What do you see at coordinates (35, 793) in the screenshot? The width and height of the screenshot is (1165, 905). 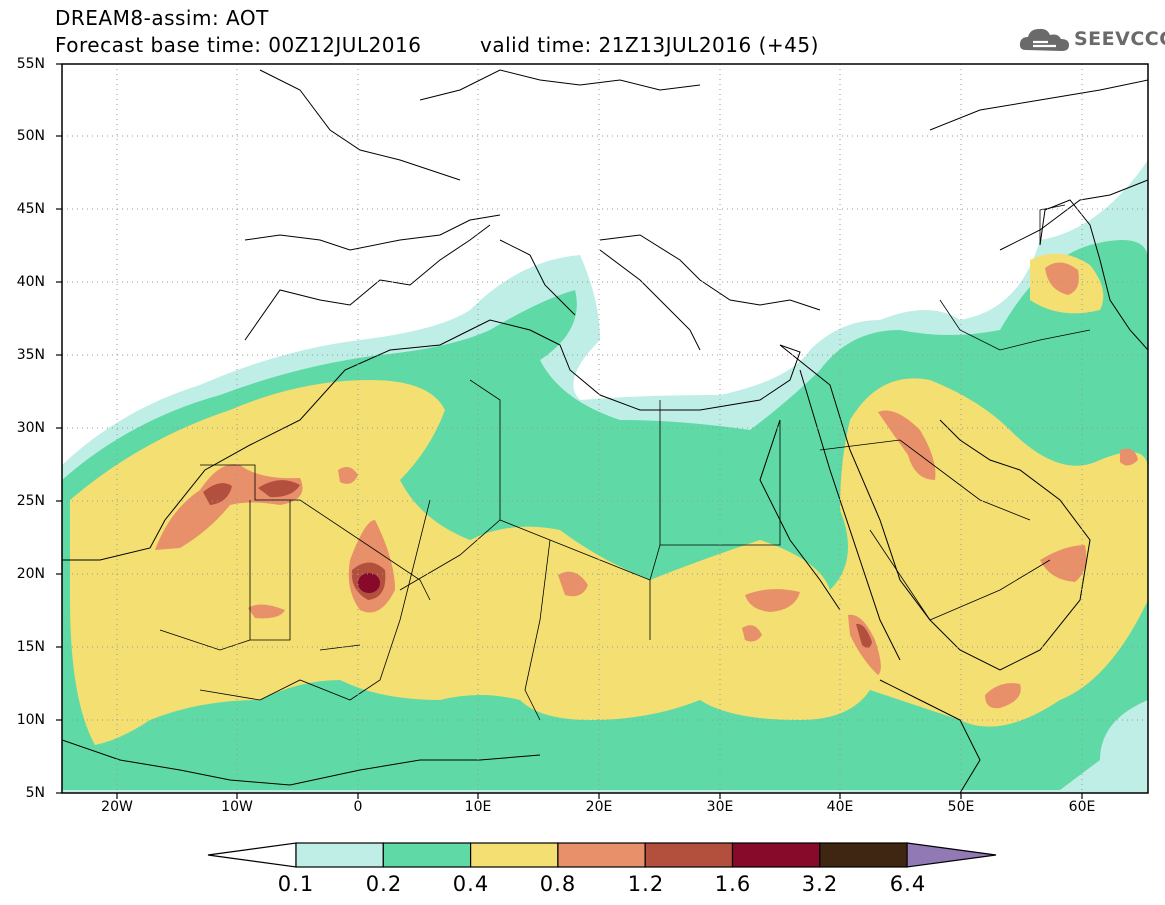 I see `lat-label-5n: 5N` at bounding box center [35, 793].